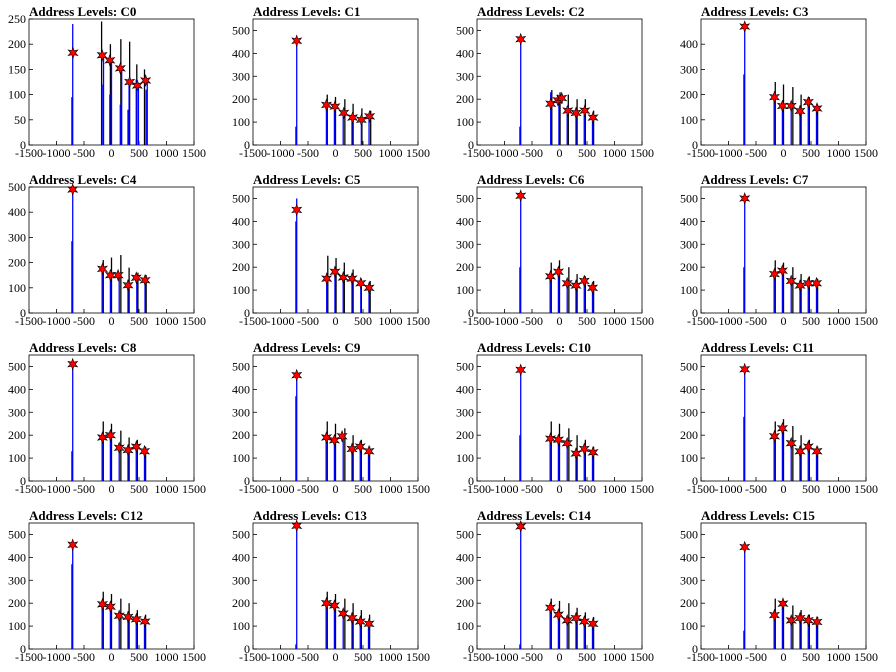 Image resolution: width=896 pixels, height=672 pixels. What do you see at coordinates (531, 179) in the screenshot?
I see `panel-title: Address Levels: C6` at bounding box center [531, 179].